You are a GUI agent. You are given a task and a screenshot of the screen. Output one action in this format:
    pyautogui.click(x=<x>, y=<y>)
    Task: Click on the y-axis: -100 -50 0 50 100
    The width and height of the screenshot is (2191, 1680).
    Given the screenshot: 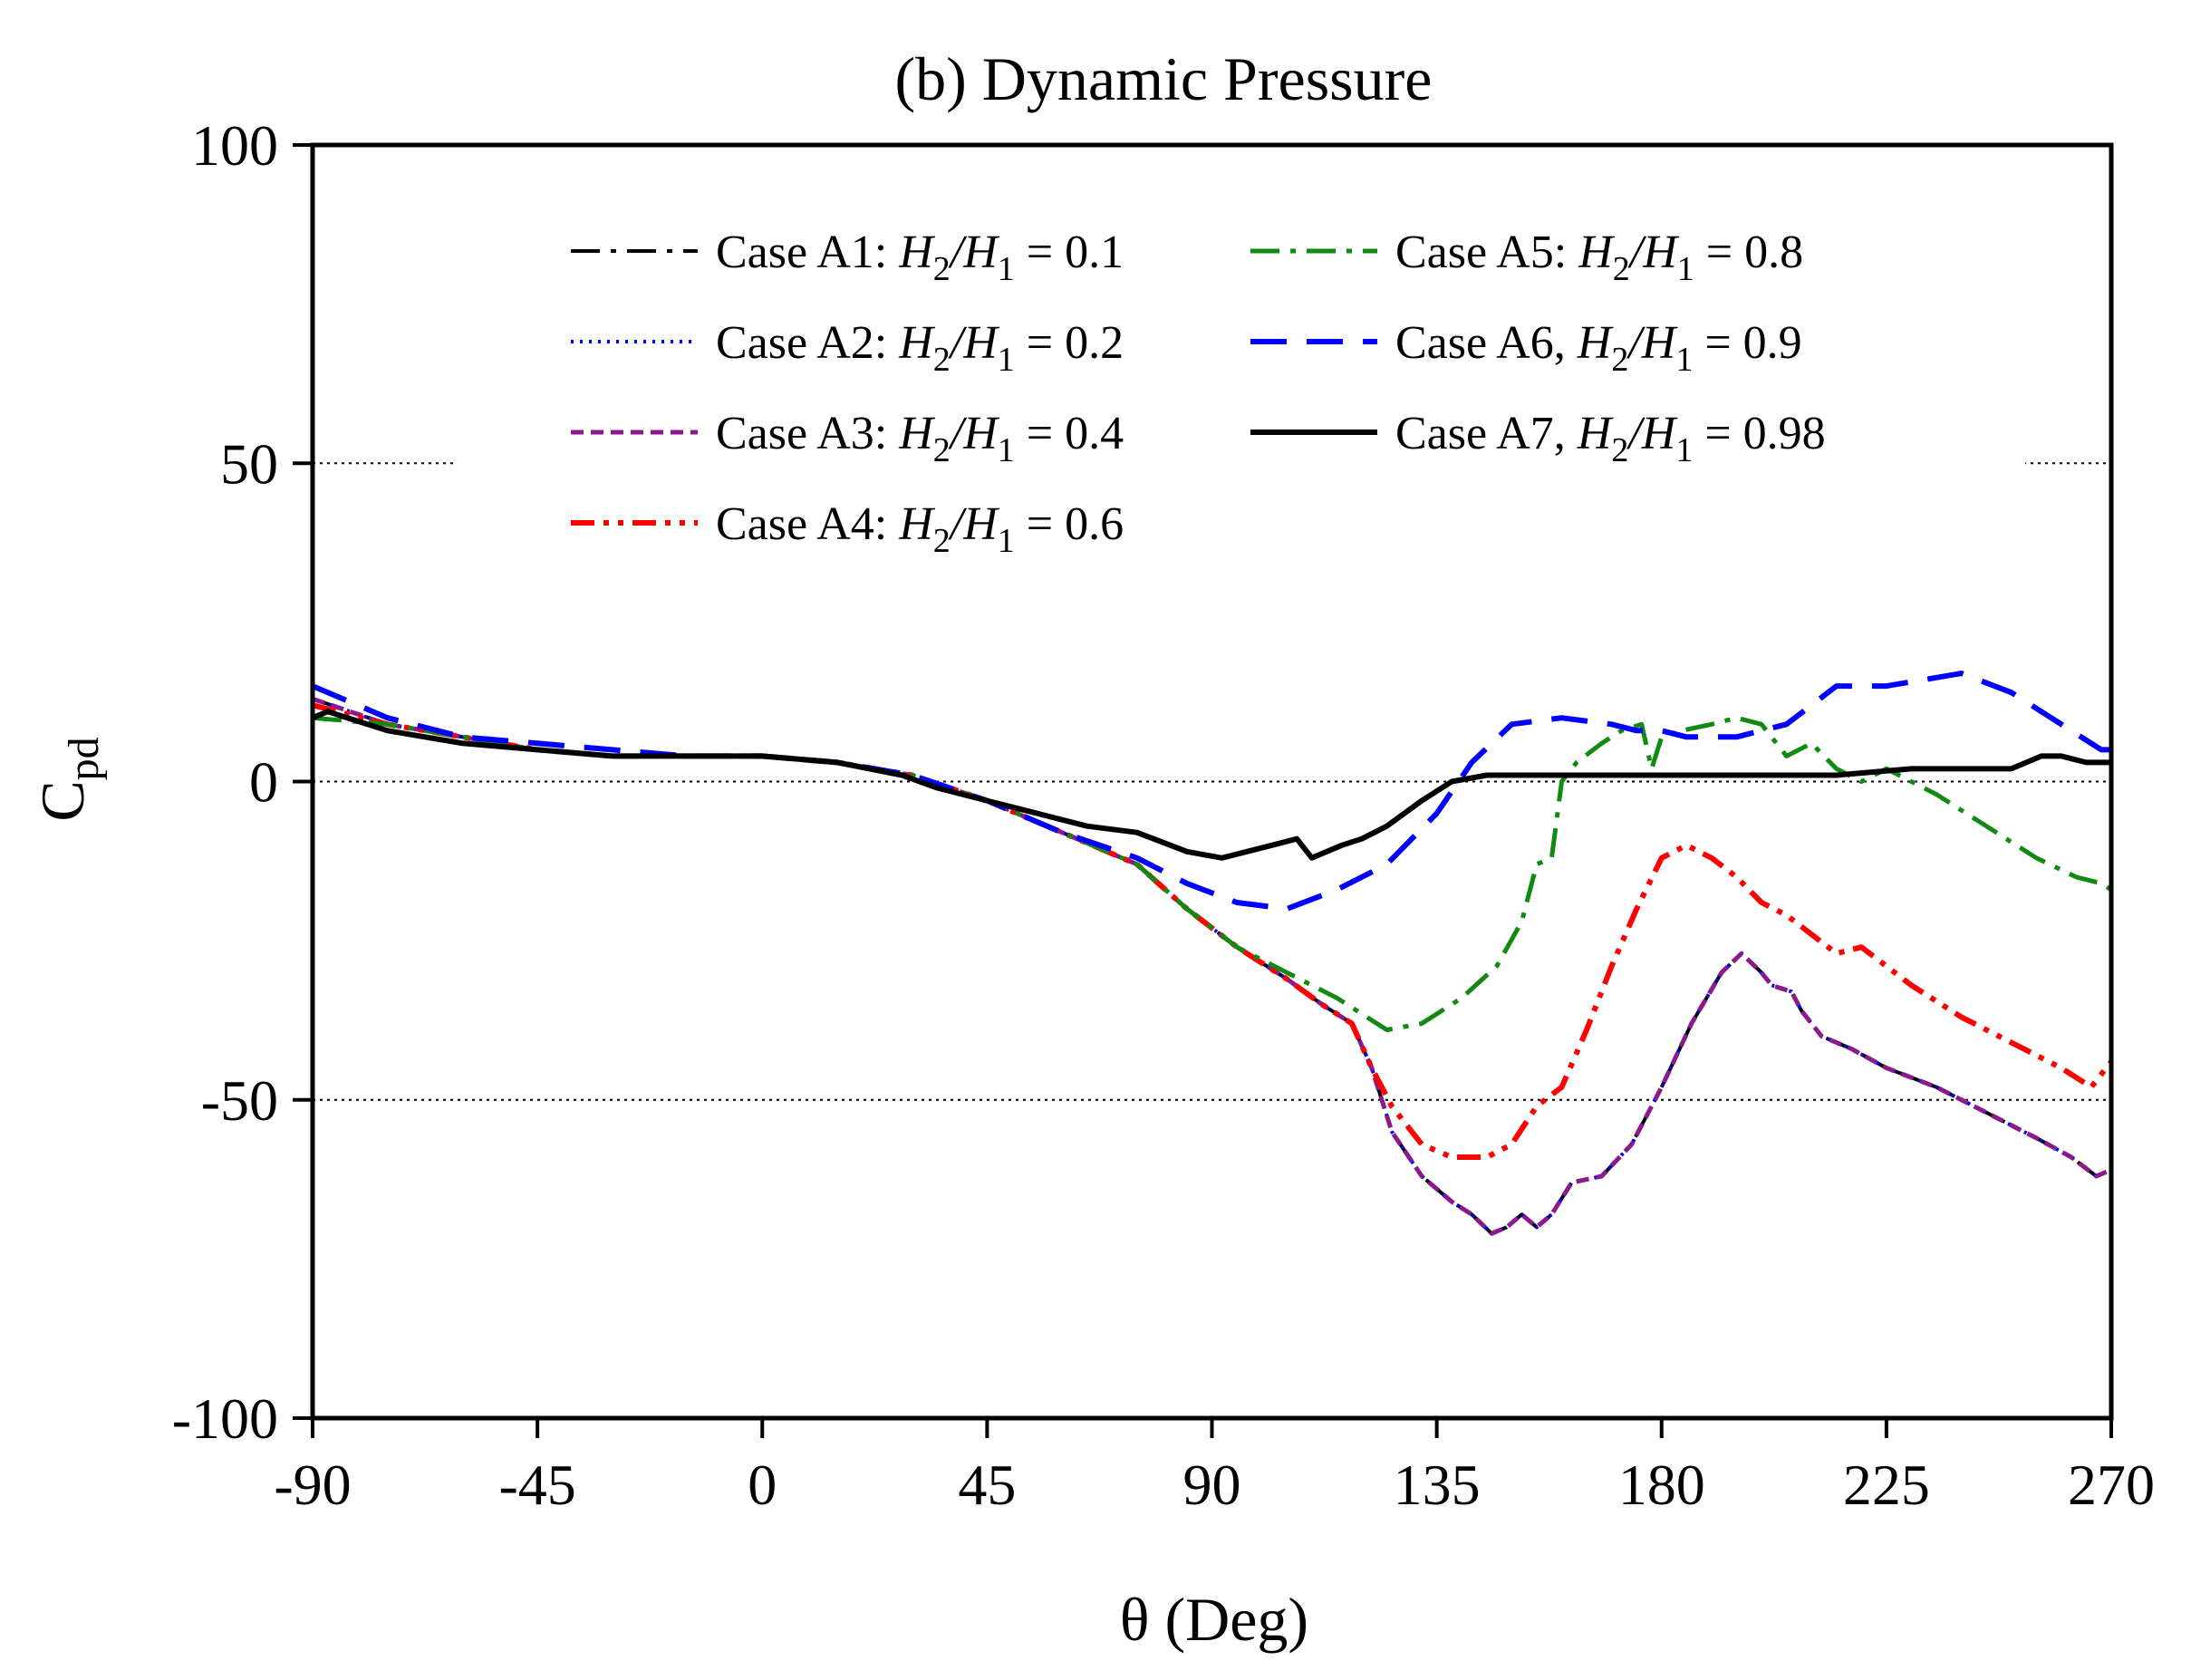 What is the action you would take?
    pyautogui.click(x=242, y=782)
    